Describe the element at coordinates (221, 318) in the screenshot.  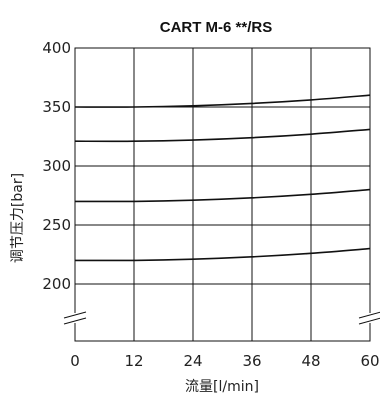
I see `axis-break-marks` at that location.